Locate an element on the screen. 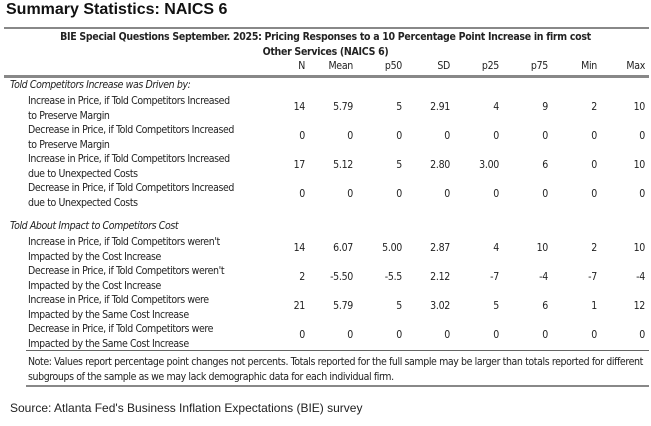 This screenshot has height=426, width=651. cell-sd: 2.91 is located at coordinates (440, 107).